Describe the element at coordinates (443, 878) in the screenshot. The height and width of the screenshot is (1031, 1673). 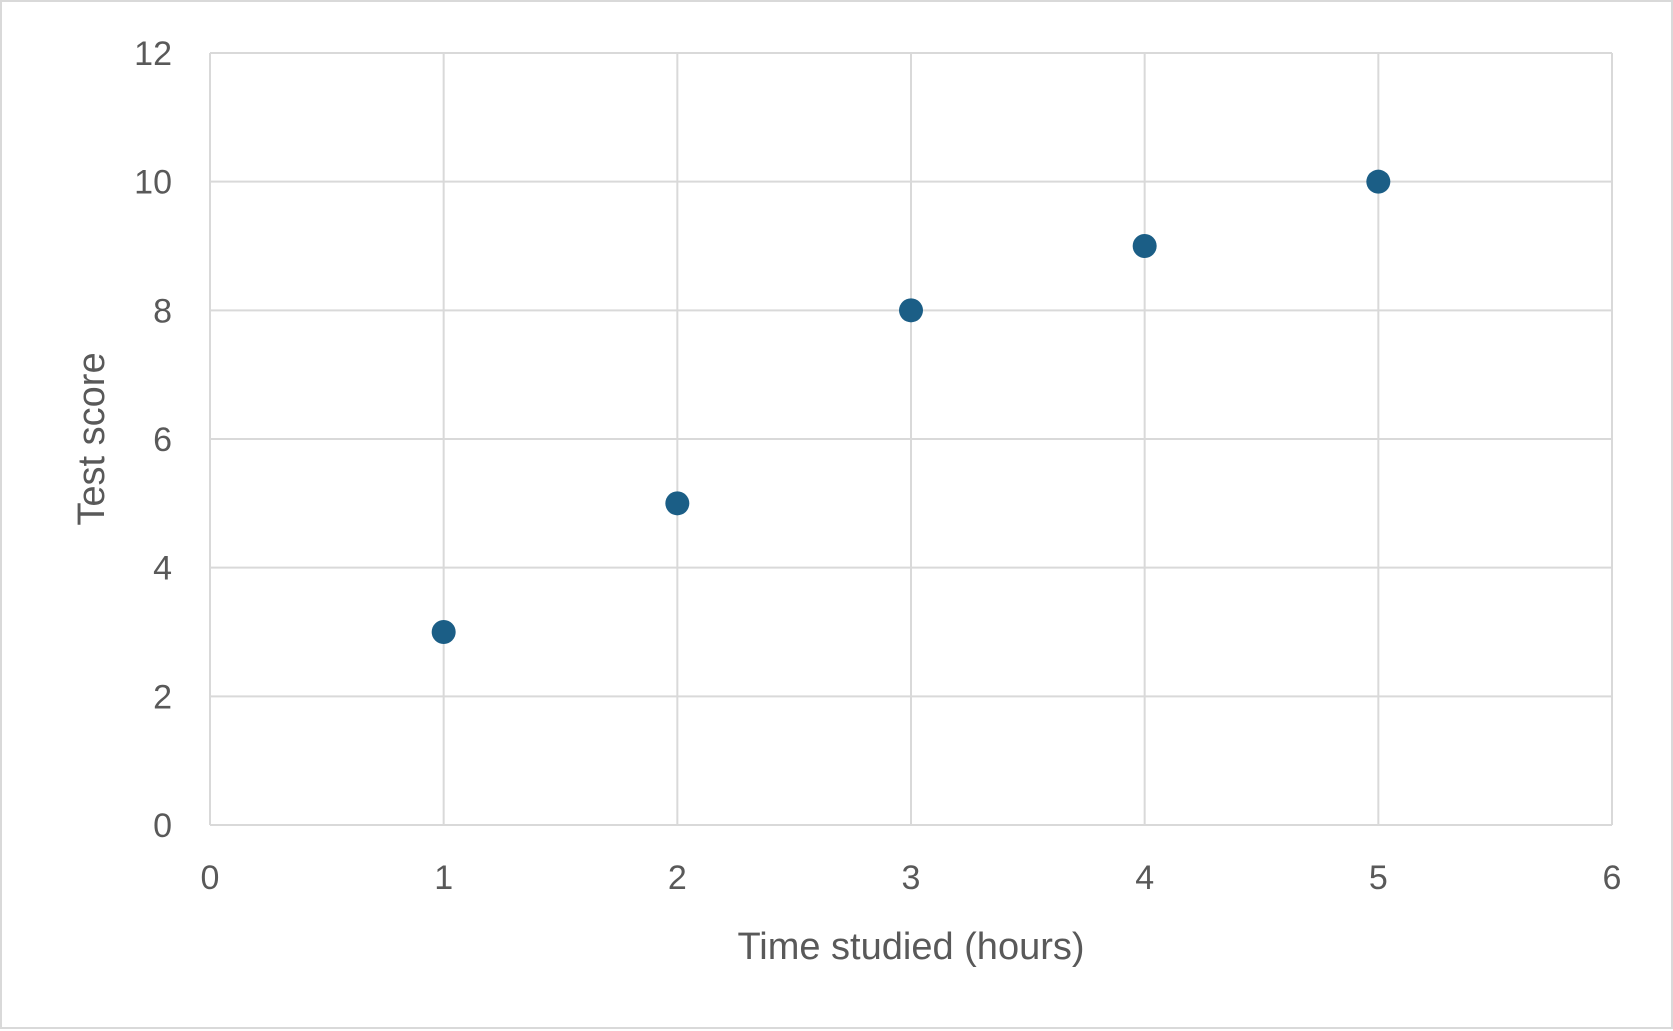
I see `x-tick-label: 1` at that location.